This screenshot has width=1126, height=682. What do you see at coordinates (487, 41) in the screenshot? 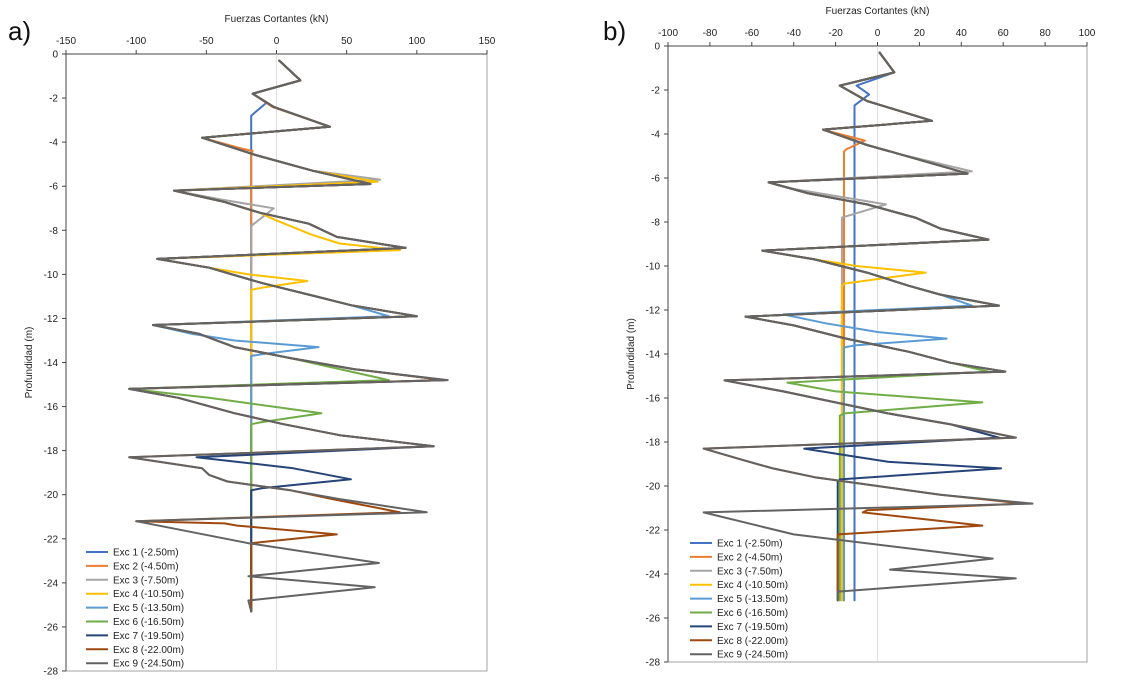
I see `x-tick-label: 150` at bounding box center [487, 41].